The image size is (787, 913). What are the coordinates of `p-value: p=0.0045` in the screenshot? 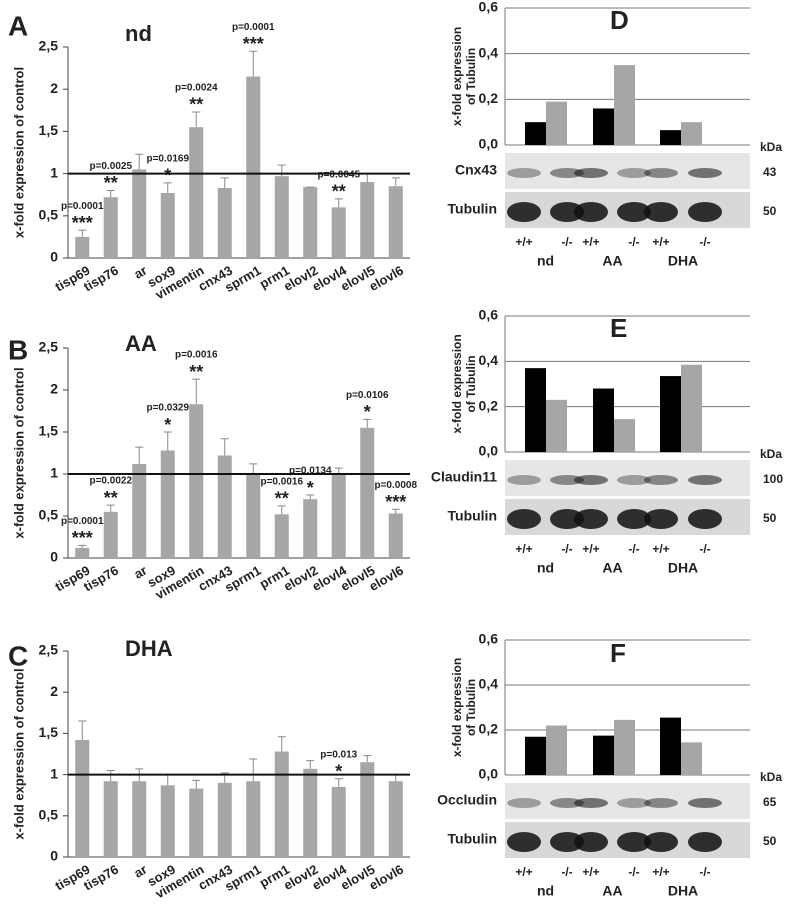 It's located at (338, 175).